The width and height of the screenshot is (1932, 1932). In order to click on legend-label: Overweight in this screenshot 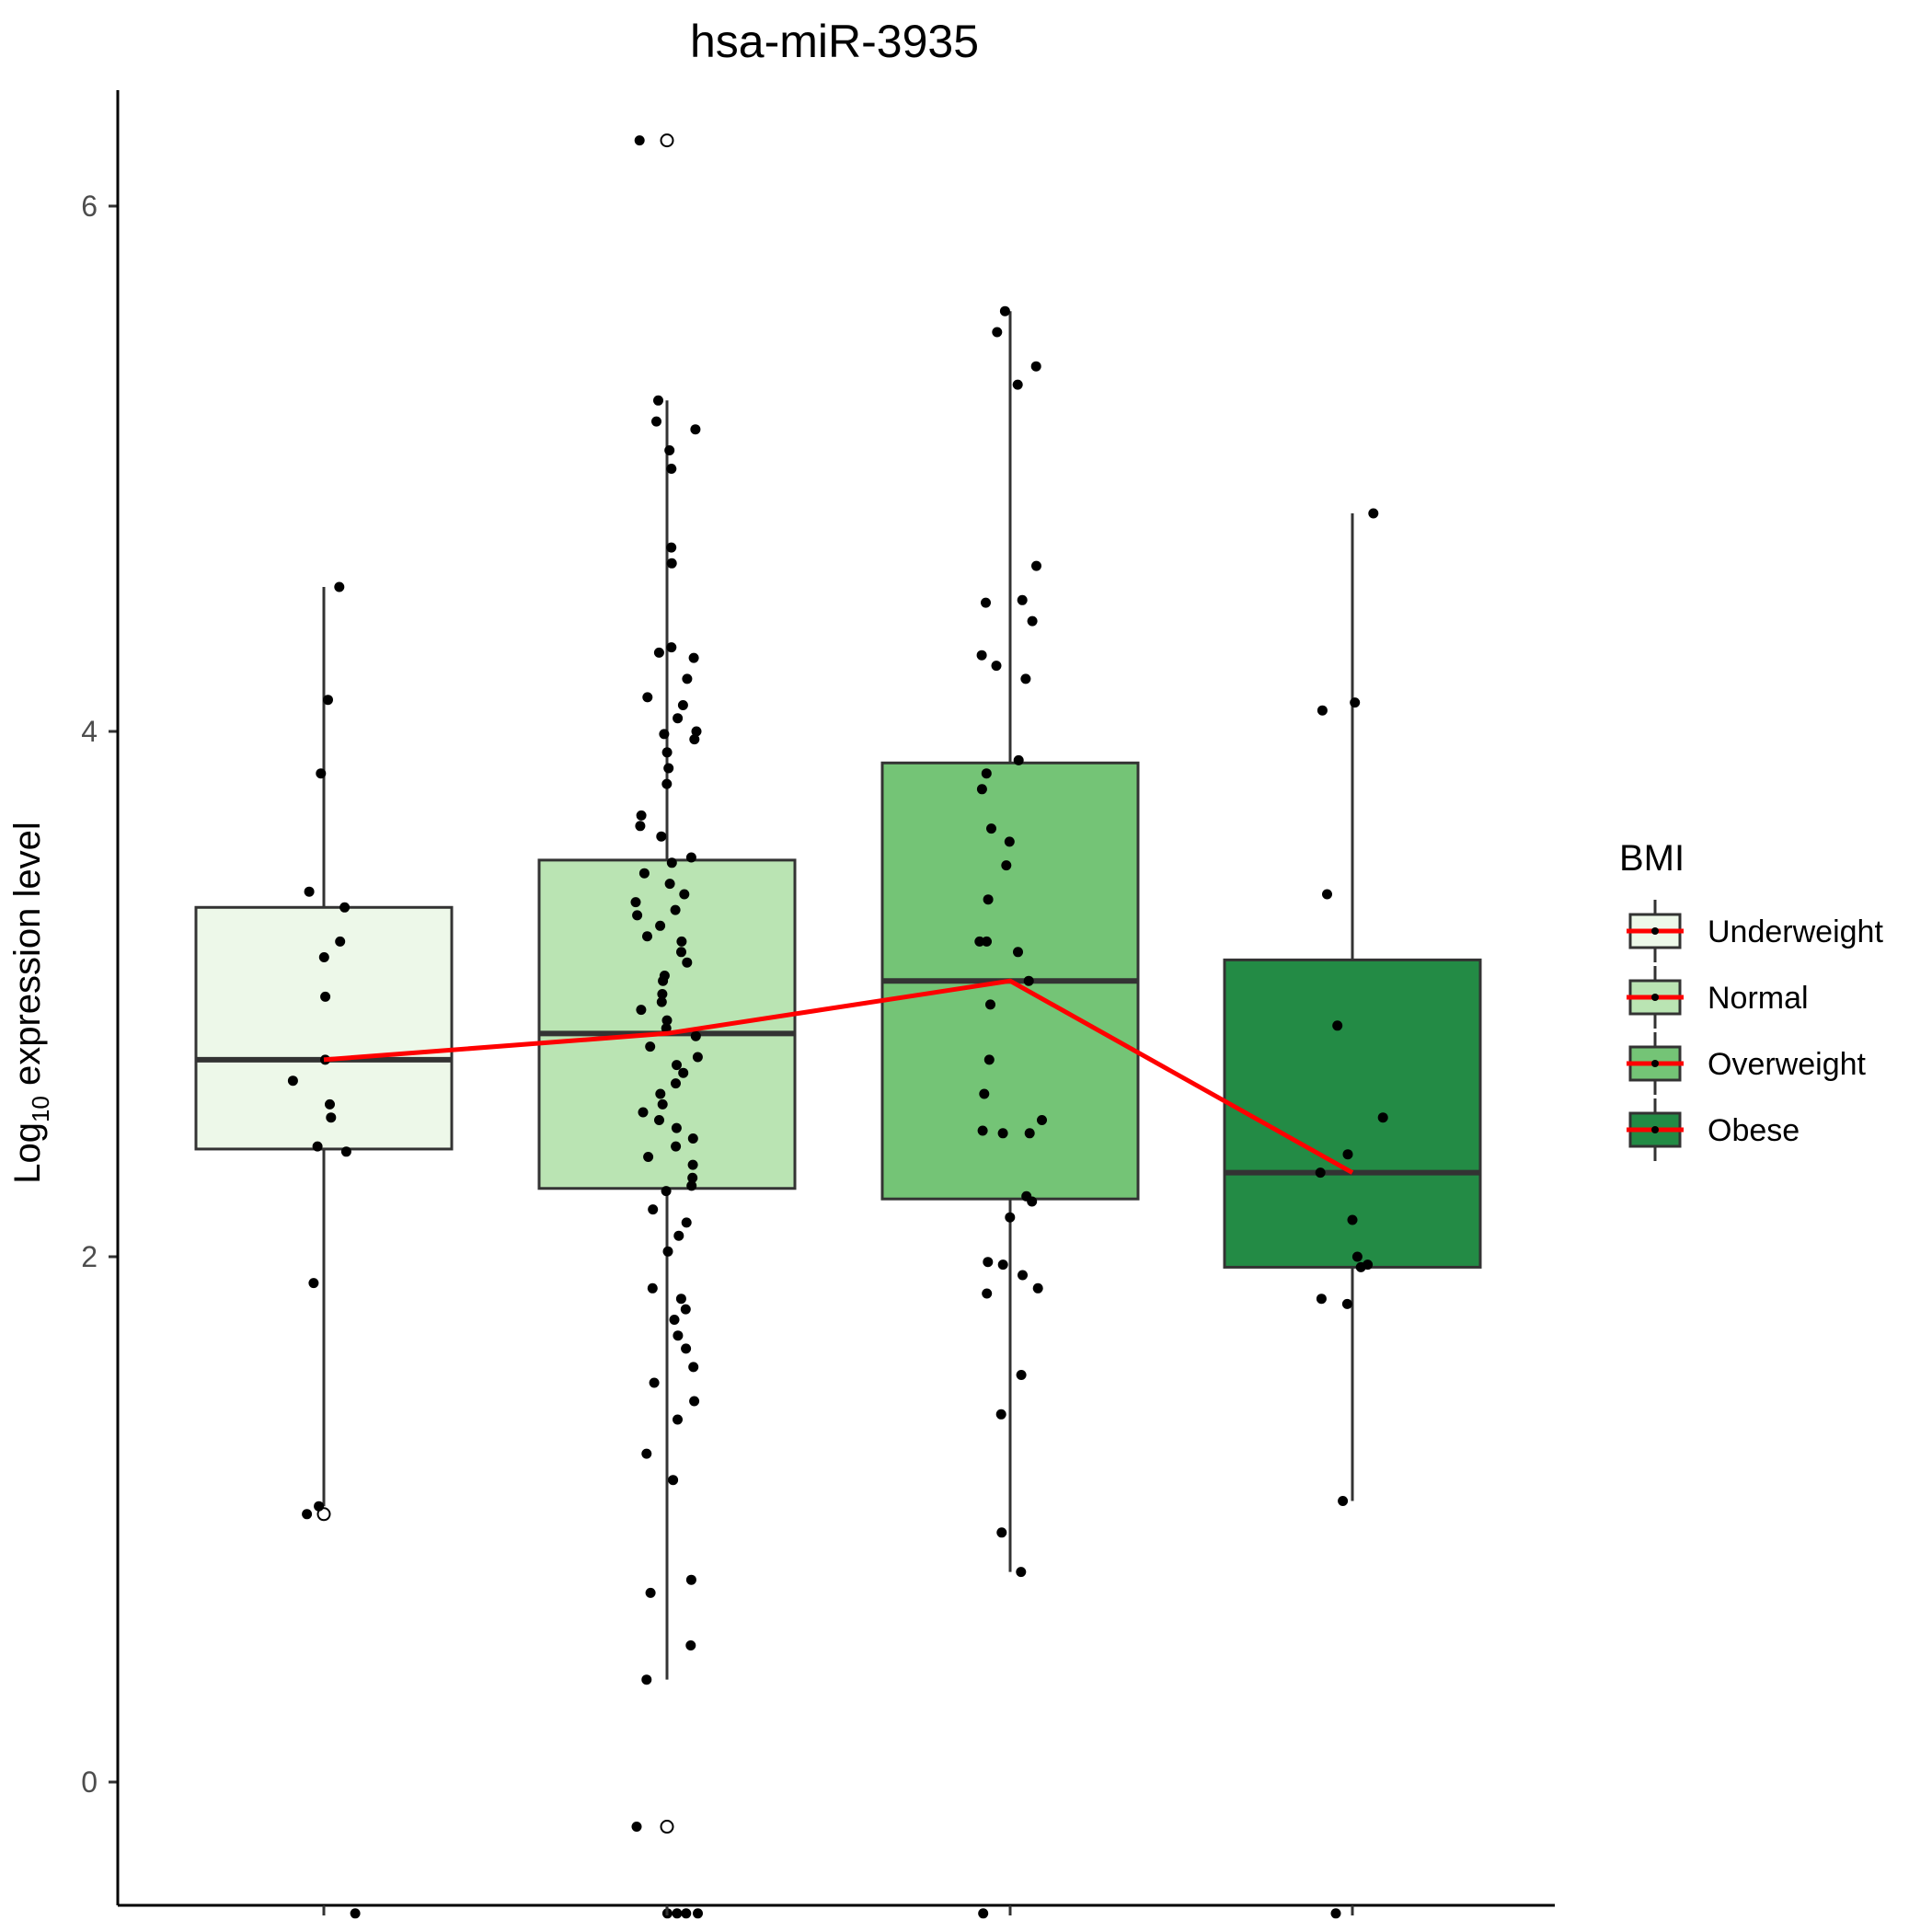, I will do `click(1787, 1064)`.